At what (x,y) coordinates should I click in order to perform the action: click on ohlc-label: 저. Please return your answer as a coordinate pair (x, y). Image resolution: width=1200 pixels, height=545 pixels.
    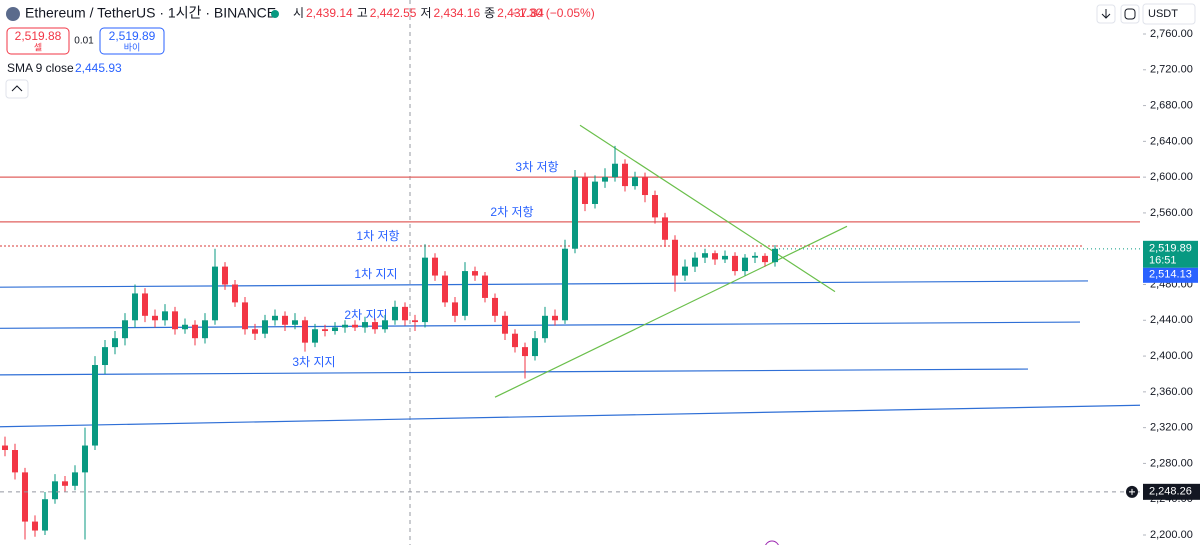
    Looking at the image, I should click on (425, 13).